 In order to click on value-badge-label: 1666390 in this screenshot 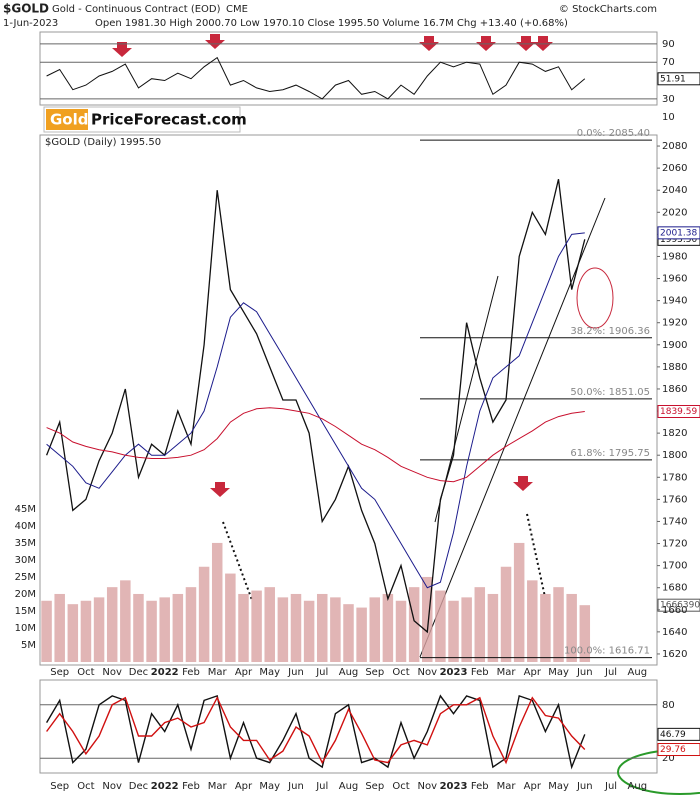, I will do `click(680, 606)`.